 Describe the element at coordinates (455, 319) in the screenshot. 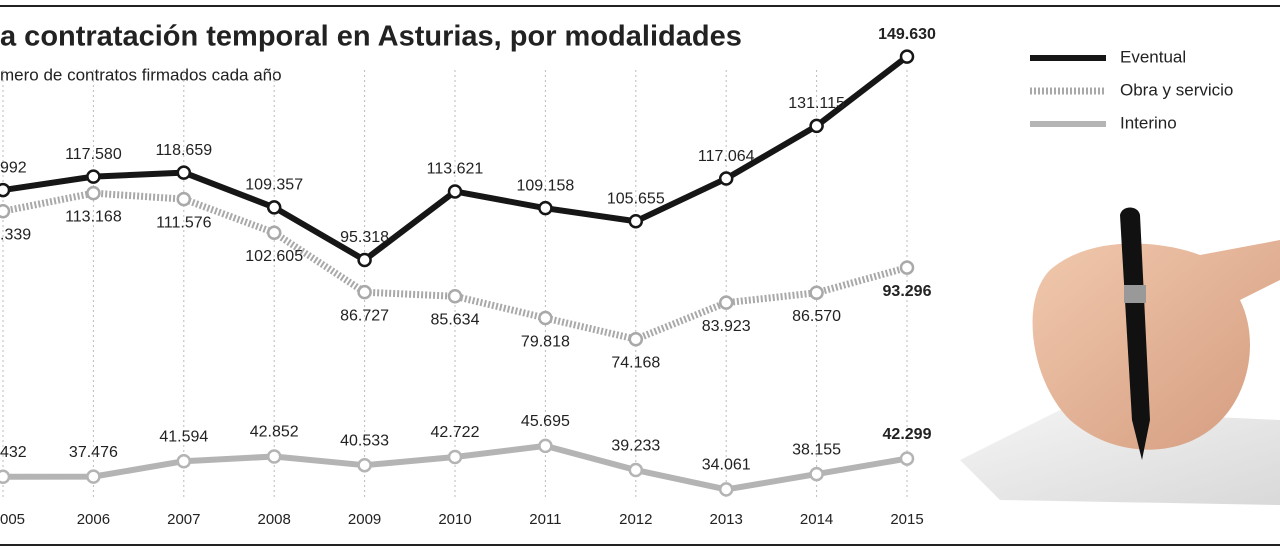

I see `value-label: 85.634` at that location.